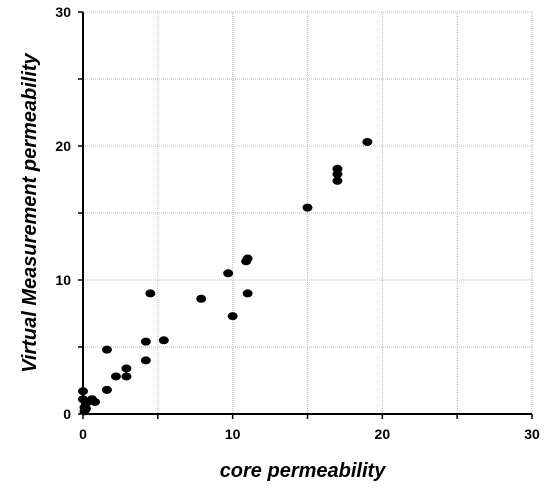  What do you see at coordinates (30, 212) in the screenshot?
I see `y-axis-title: Virtual Measurement permeability` at bounding box center [30, 212].